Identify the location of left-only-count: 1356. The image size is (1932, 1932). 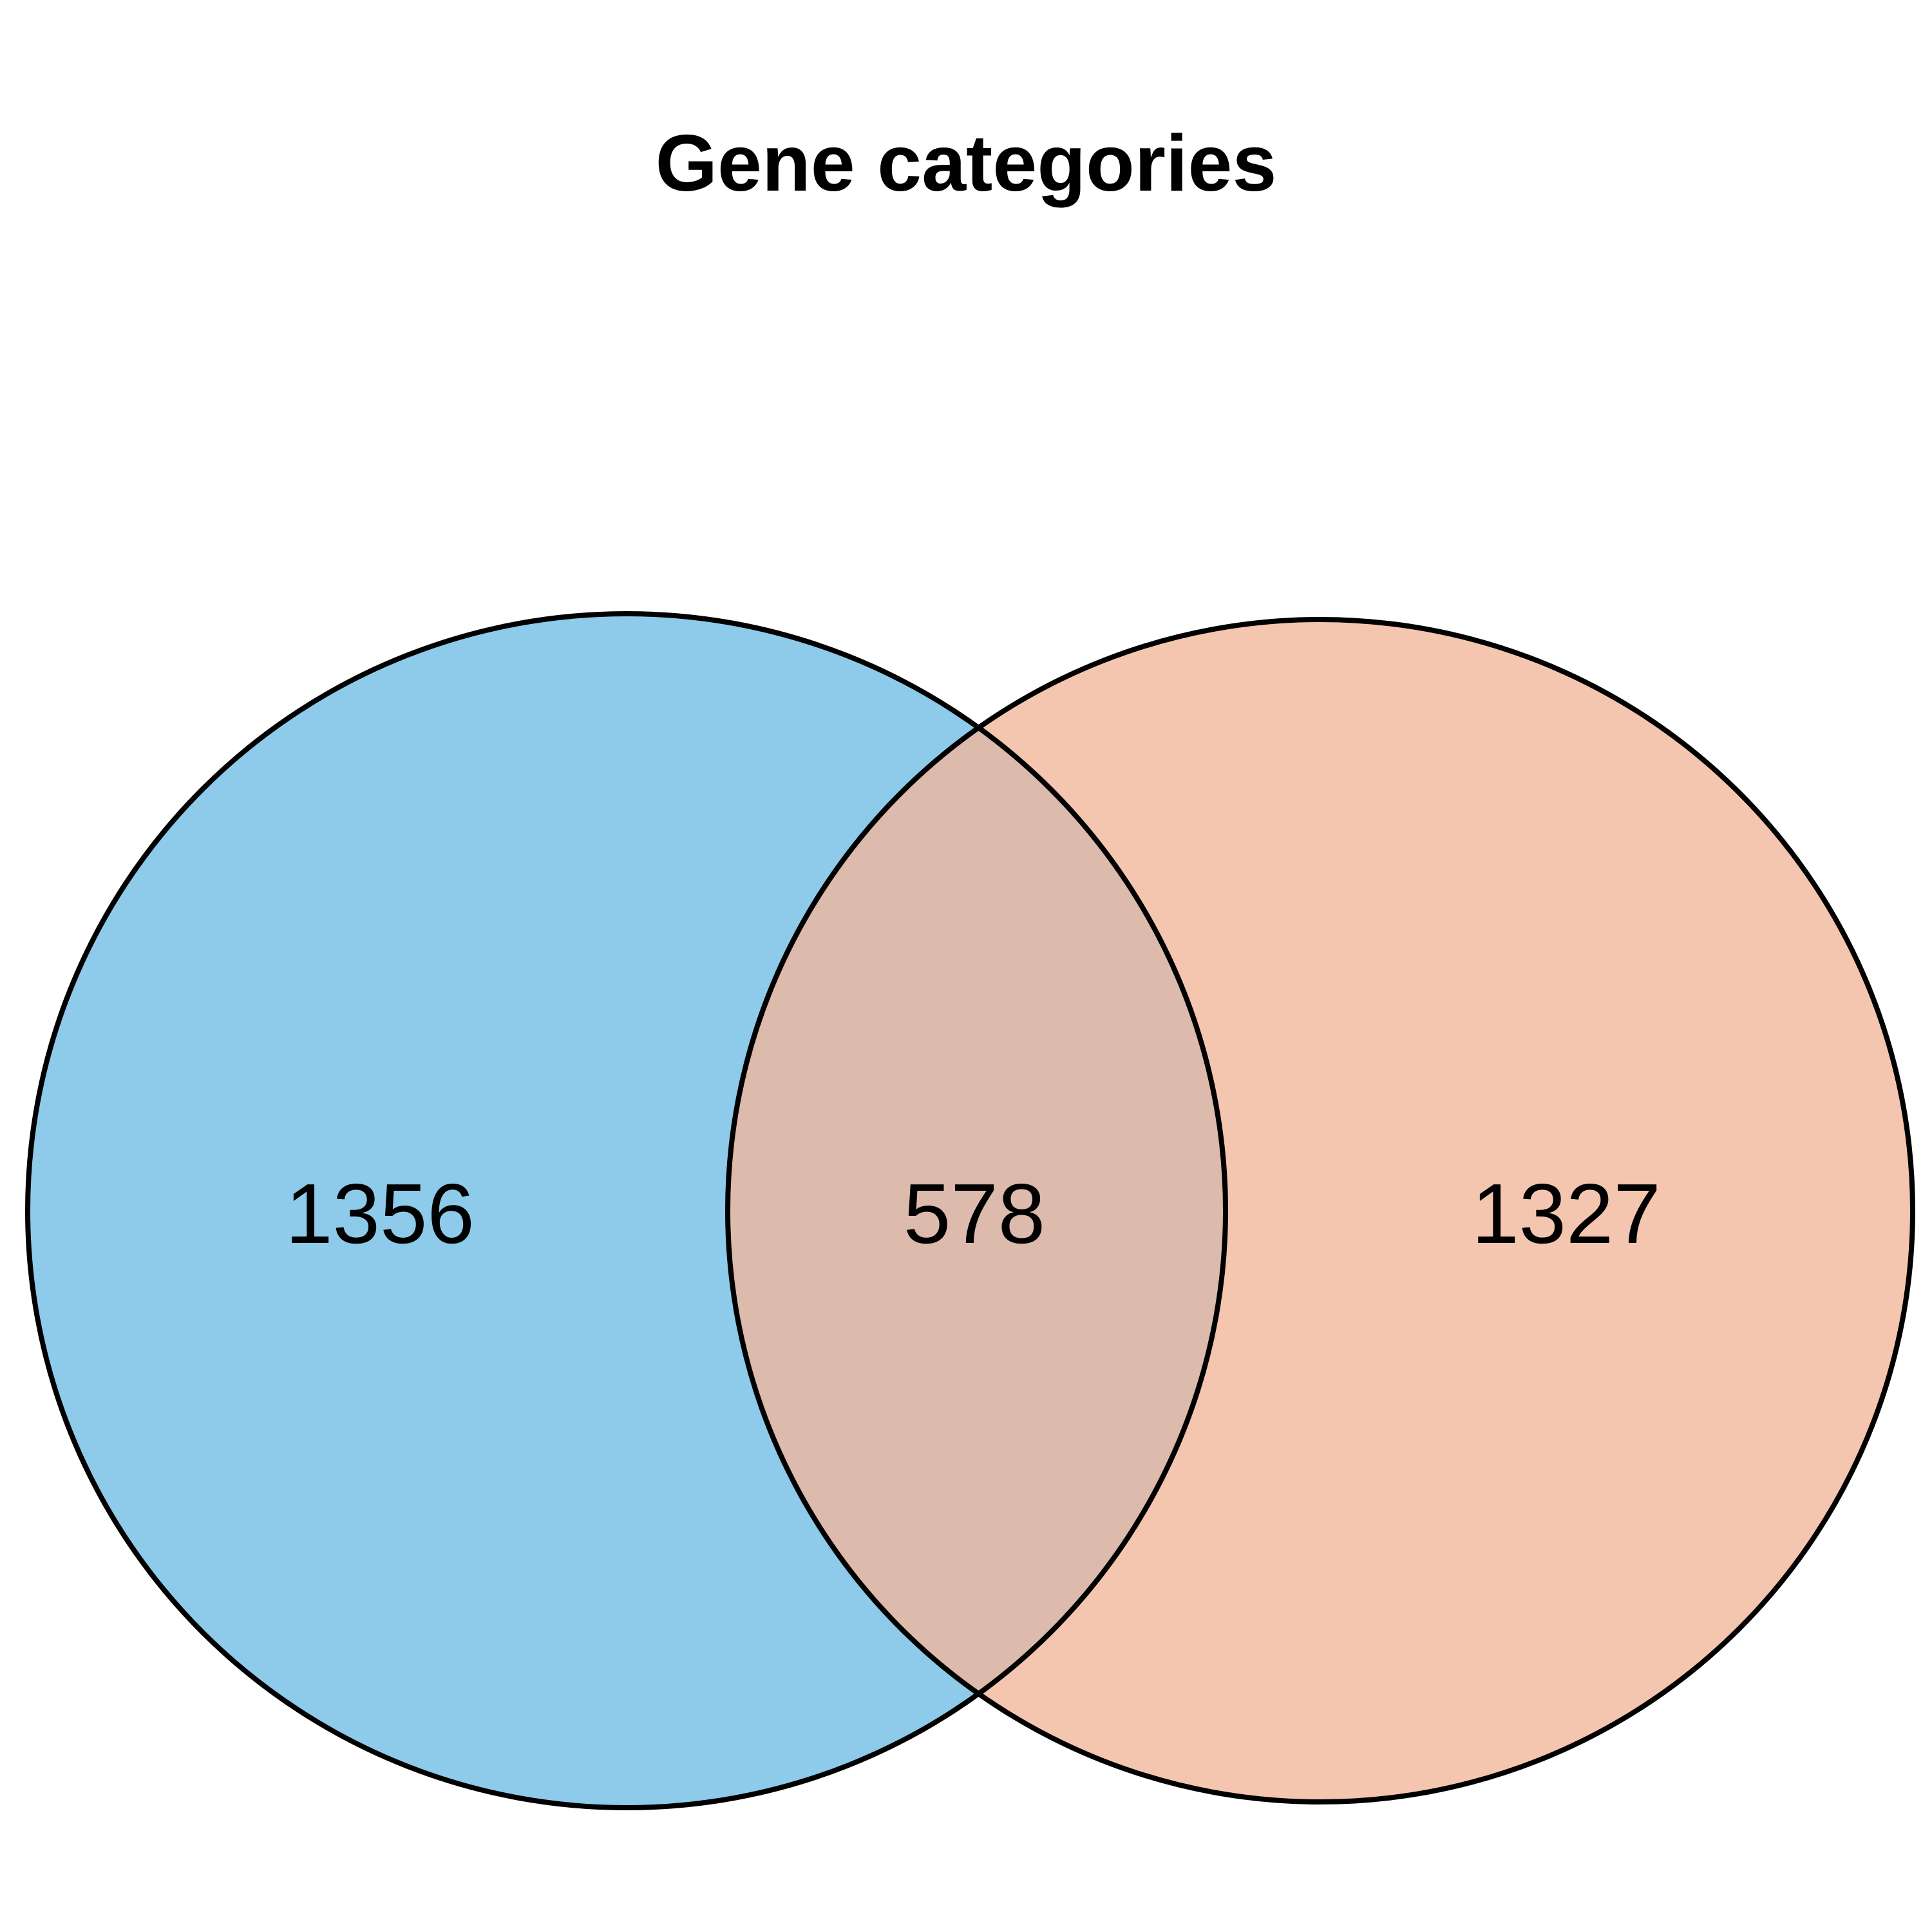
(380, 1213).